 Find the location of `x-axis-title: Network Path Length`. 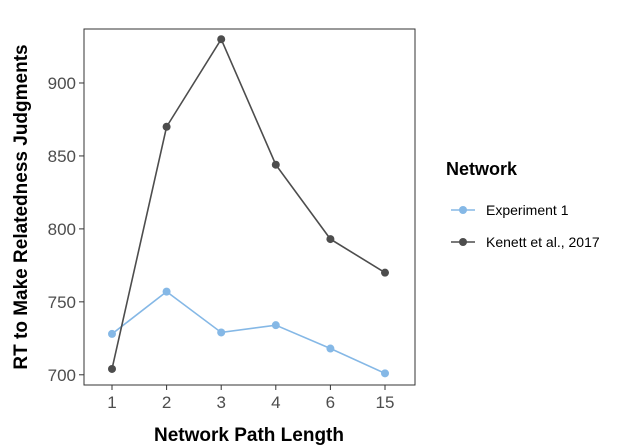

x-axis-title: Network Path Length is located at coordinates (249, 435).